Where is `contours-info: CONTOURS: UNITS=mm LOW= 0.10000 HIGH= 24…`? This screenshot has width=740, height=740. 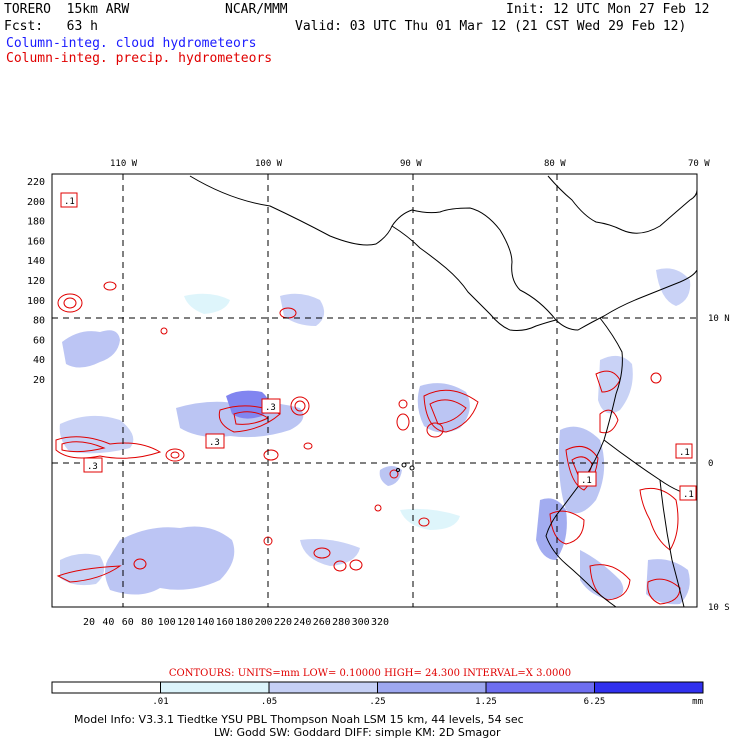
contours-info: CONTOURS: UNITS=mm LOW= 0.10000 HIGH= 24… is located at coordinates (370, 673).